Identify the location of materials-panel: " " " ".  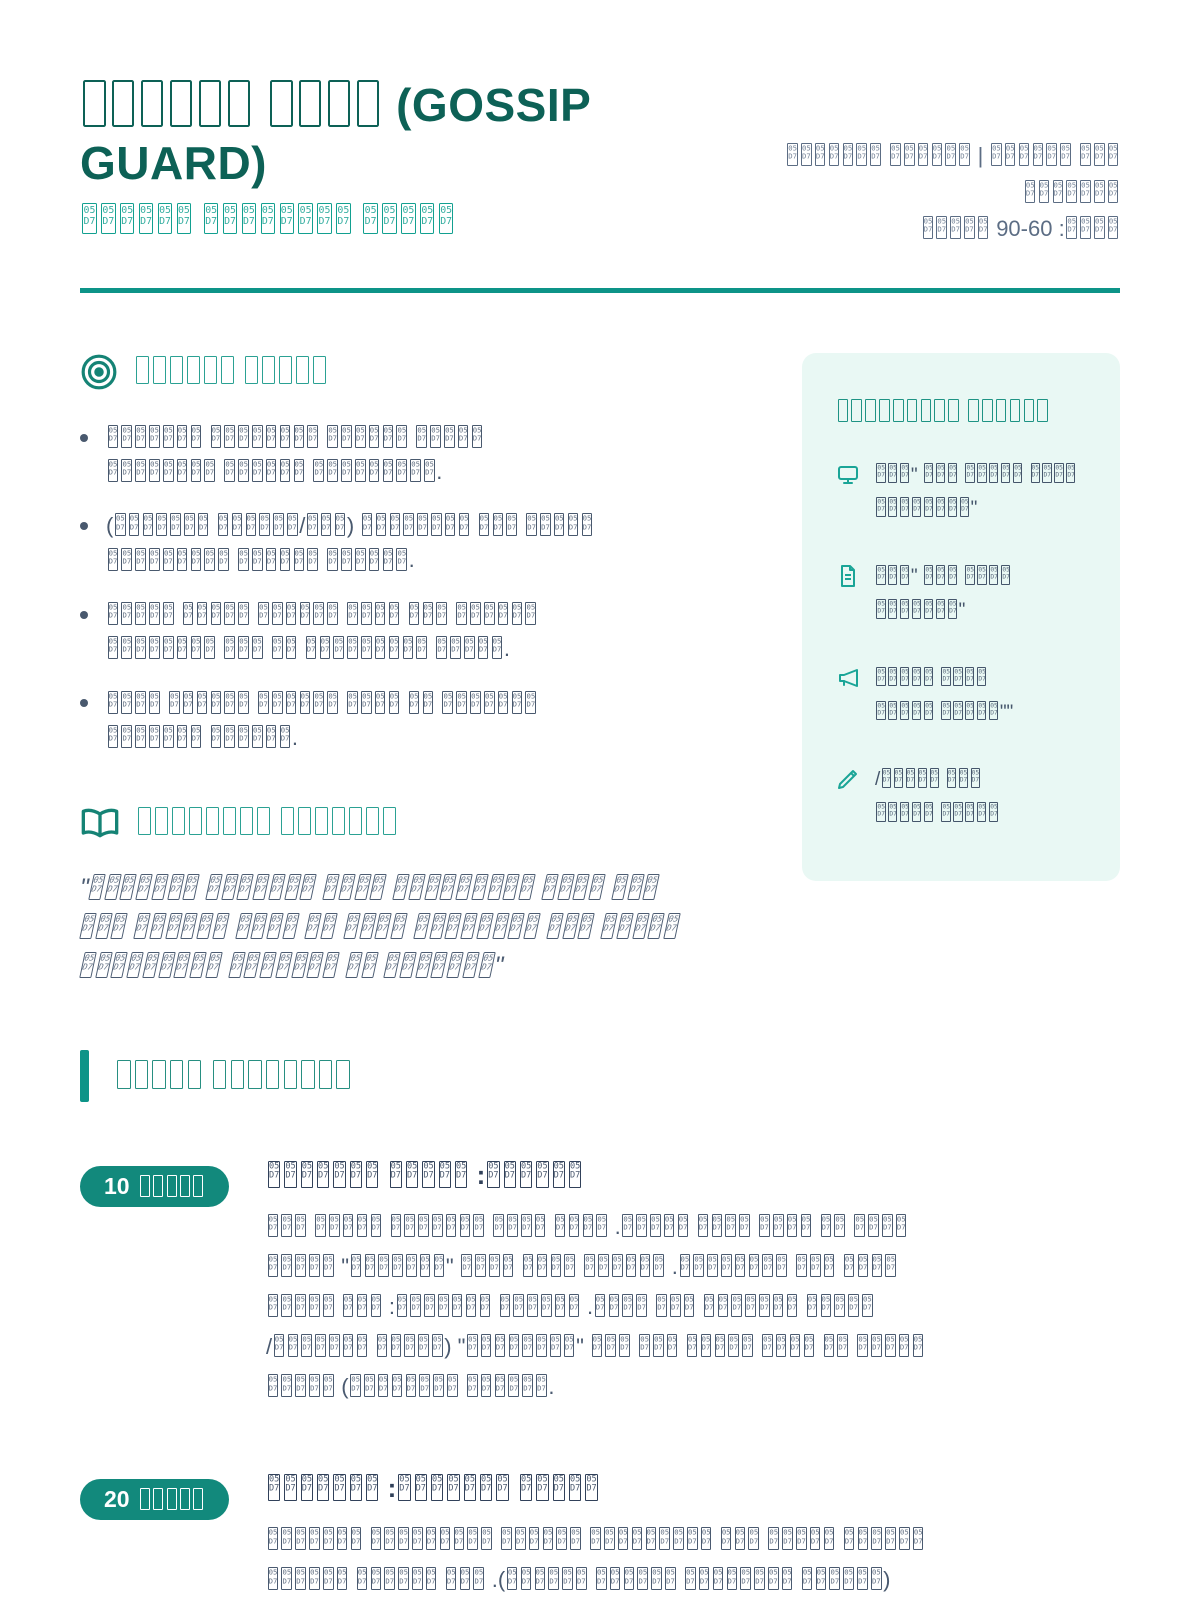
(961, 617).